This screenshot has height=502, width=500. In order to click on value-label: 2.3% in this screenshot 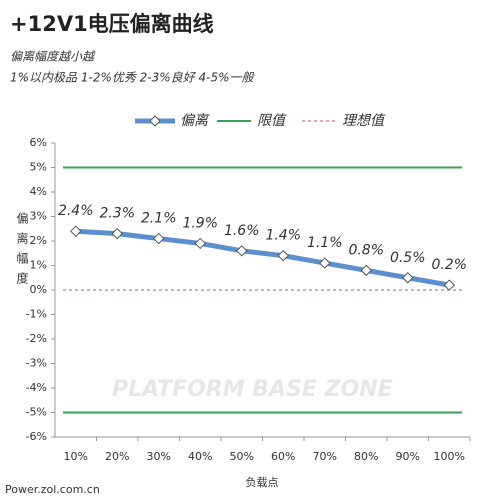, I will do `click(117, 214)`.